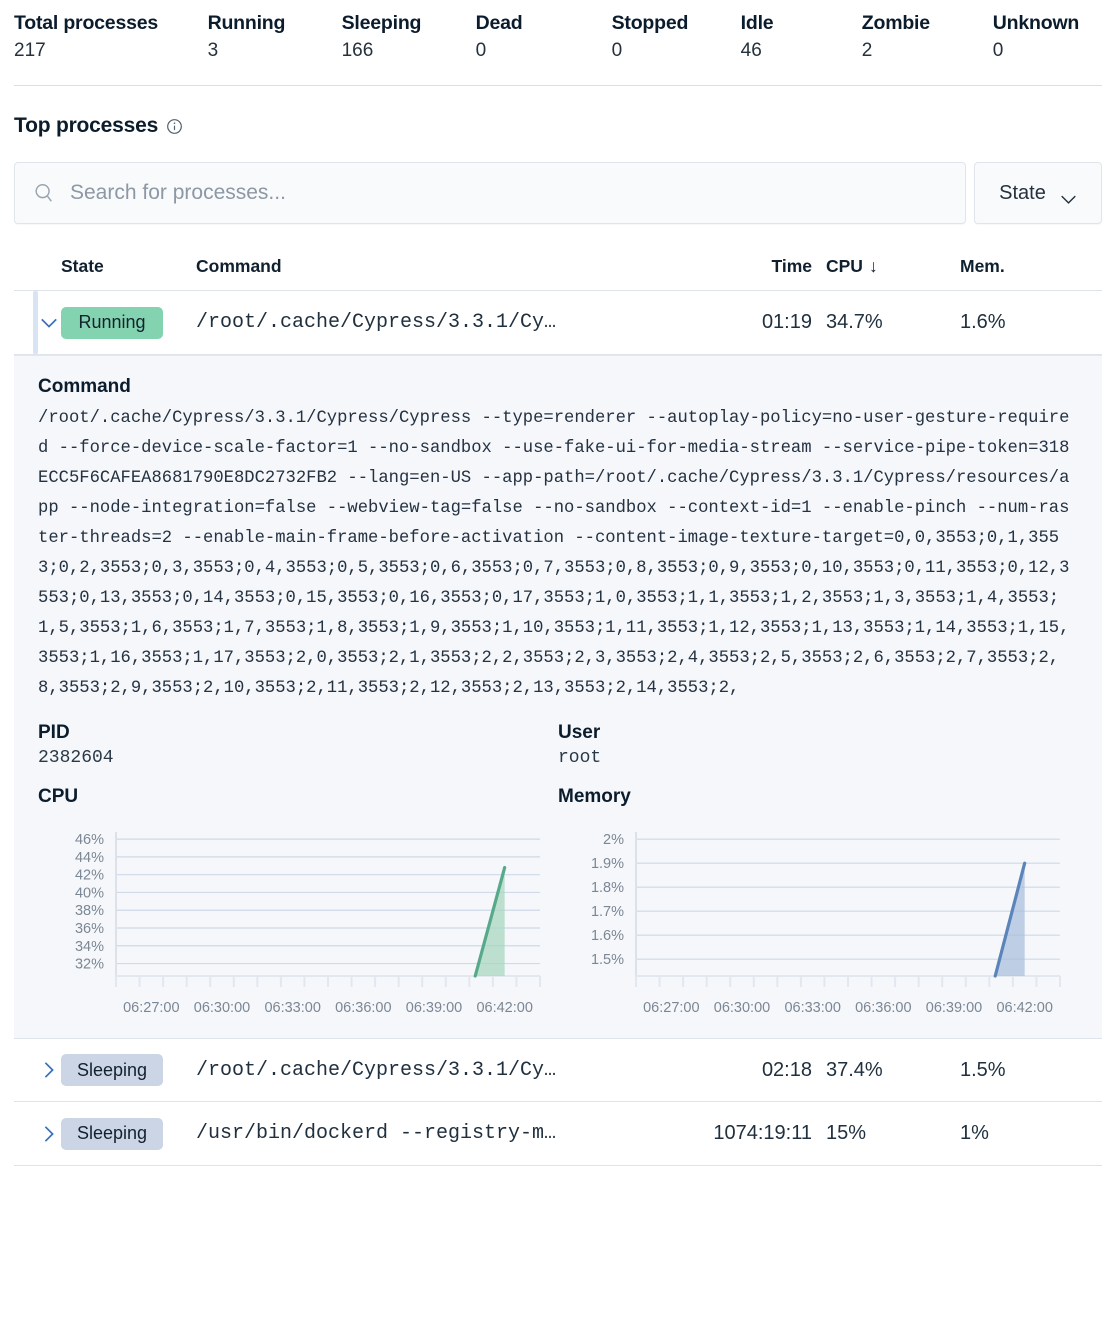 This screenshot has width=1116, height=1344. What do you see at coordinates (786, 1069) in the screenshot?
I see `row-time: 02:18` at bounding box center [786, 1069].